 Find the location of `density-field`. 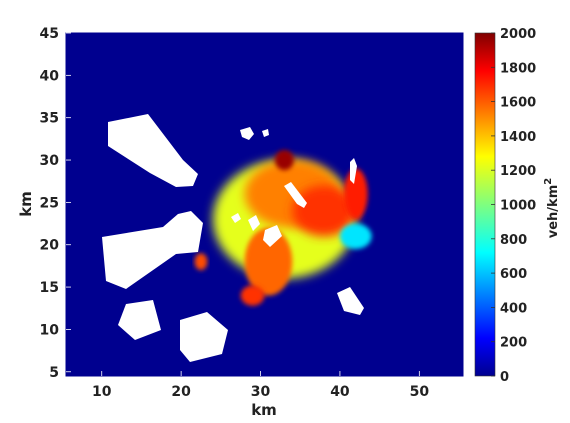

density-field is located at coordinates (283, 227).